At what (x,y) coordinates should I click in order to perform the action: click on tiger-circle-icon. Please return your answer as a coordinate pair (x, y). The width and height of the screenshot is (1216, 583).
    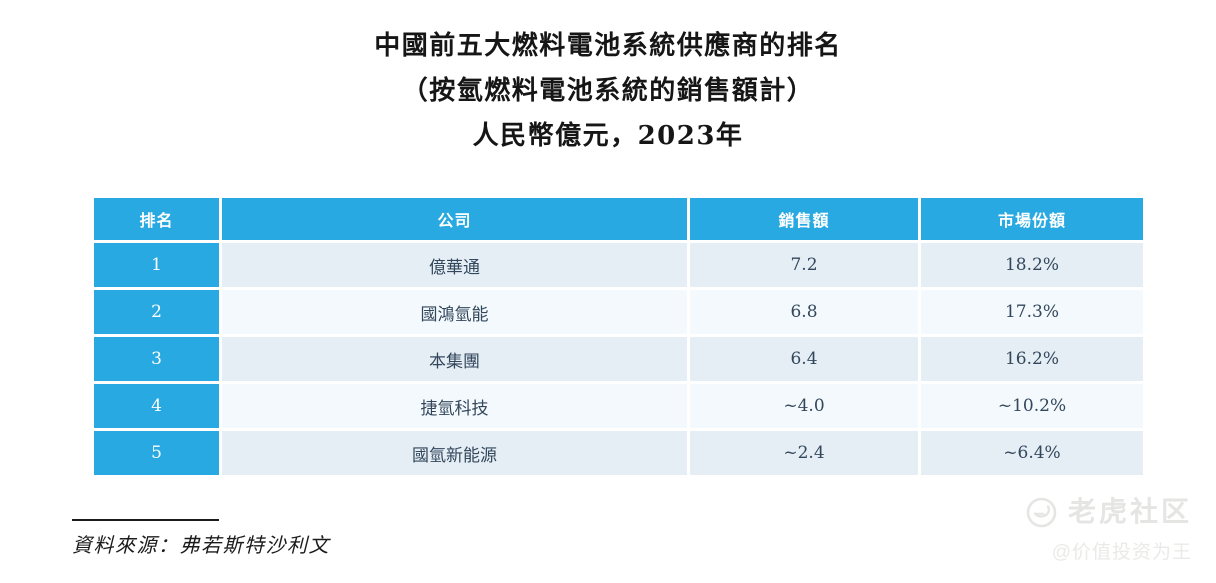
    Looking at the image, I should click on (1041, 512).